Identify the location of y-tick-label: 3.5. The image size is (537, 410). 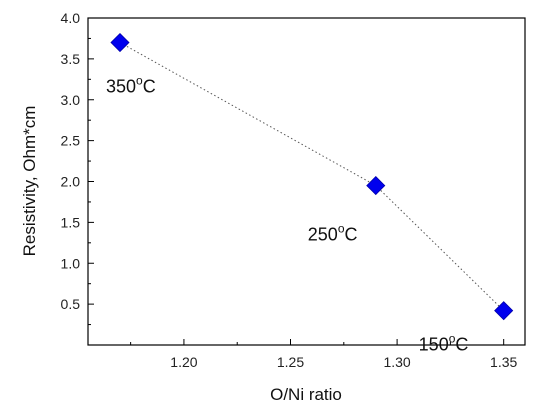
(71, 59).